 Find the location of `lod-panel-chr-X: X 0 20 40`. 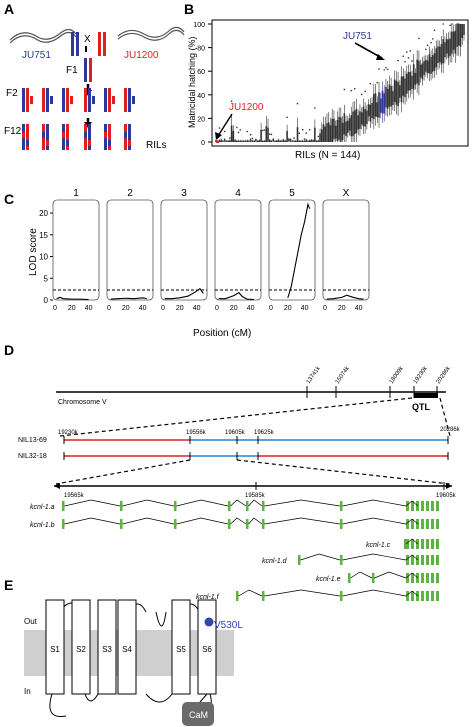

lod-panel-chr-X: X 0 20 40 is located at coordinates (346, 250).